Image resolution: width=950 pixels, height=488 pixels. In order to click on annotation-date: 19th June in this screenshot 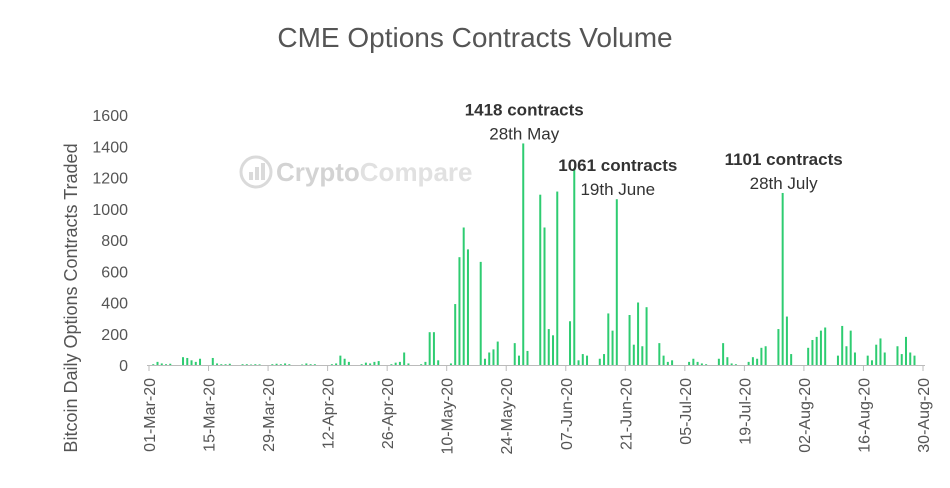, I will do `click(617, 189)`.